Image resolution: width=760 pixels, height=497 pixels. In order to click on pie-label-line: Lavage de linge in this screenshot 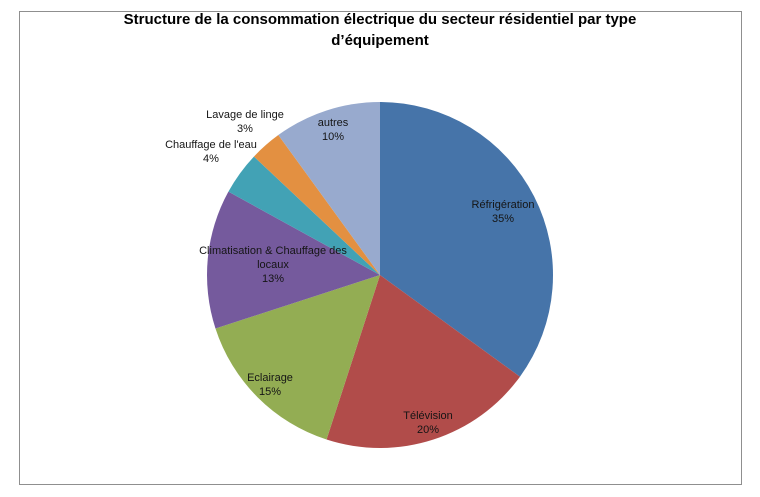, I will do `click(245, 115)`.